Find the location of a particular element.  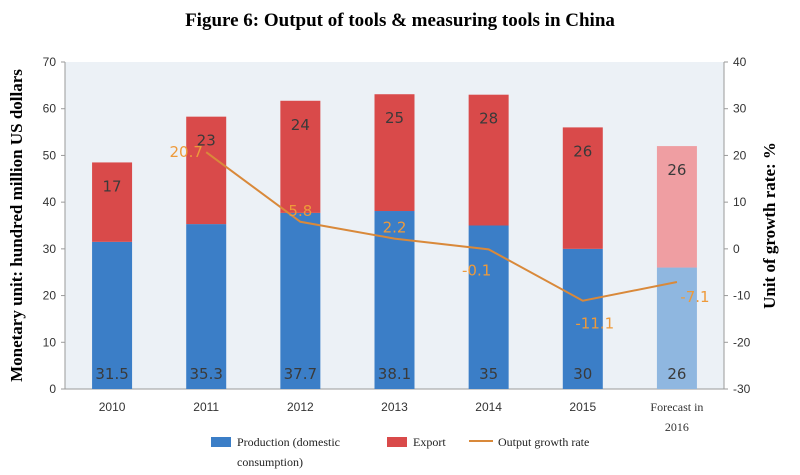

data-label-export: 17 is located at coordinates (112, 186).